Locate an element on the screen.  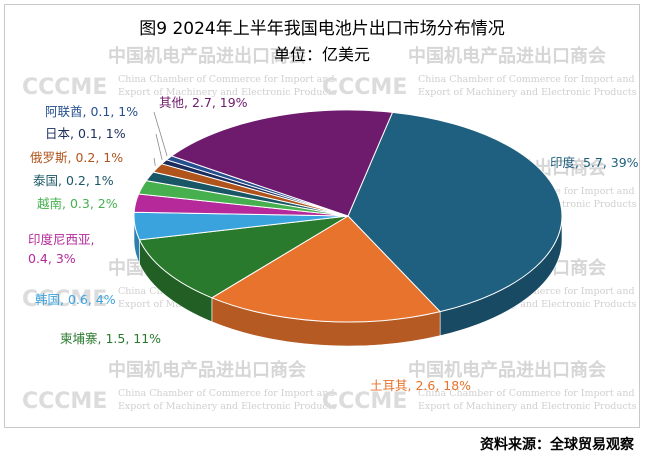
data-label-line: 日本, 0.1, 1% is located at coordinates (85, 133).